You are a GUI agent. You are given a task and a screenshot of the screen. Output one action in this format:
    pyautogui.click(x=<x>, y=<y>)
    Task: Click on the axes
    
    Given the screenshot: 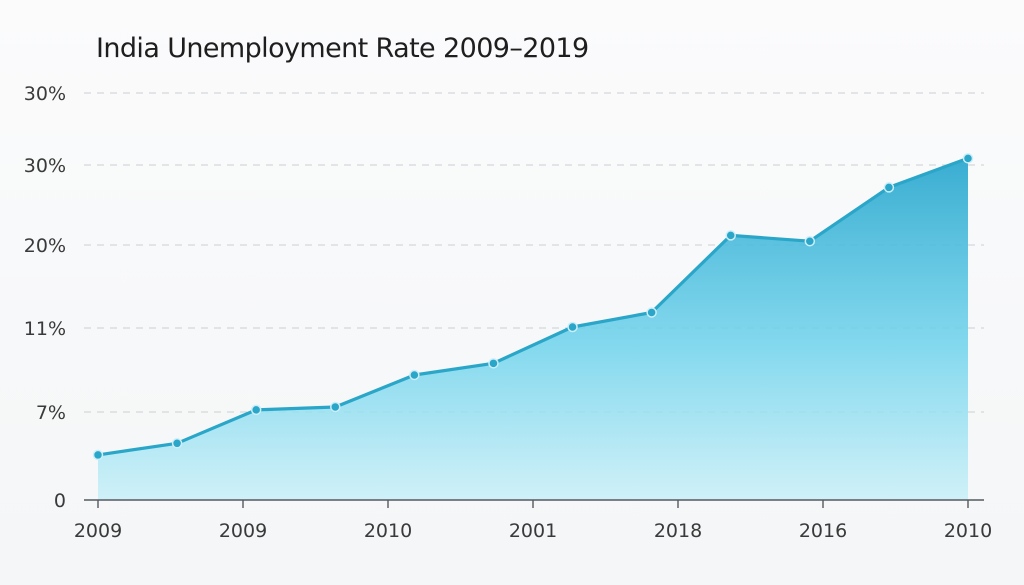 What is the action you would take?
    pyautogui.click(x=534, y=503)
    